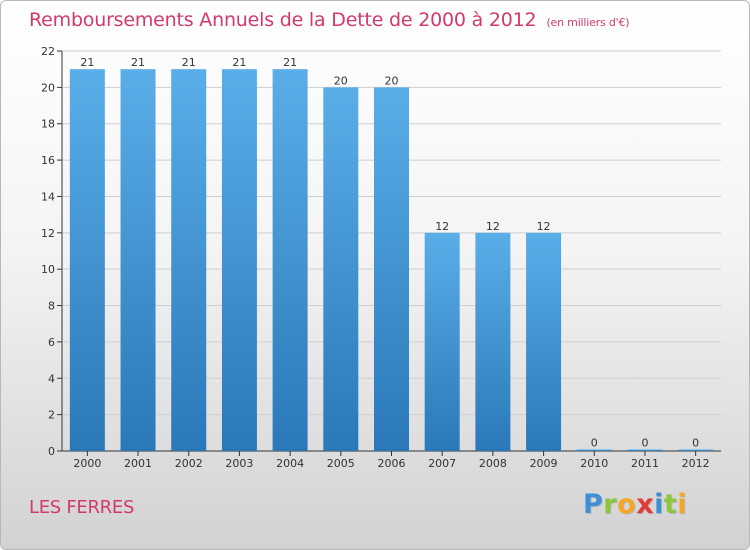  Describe the element at coordinates (610, 504) in the screenshot. I see `logo-letter: r` at that location.